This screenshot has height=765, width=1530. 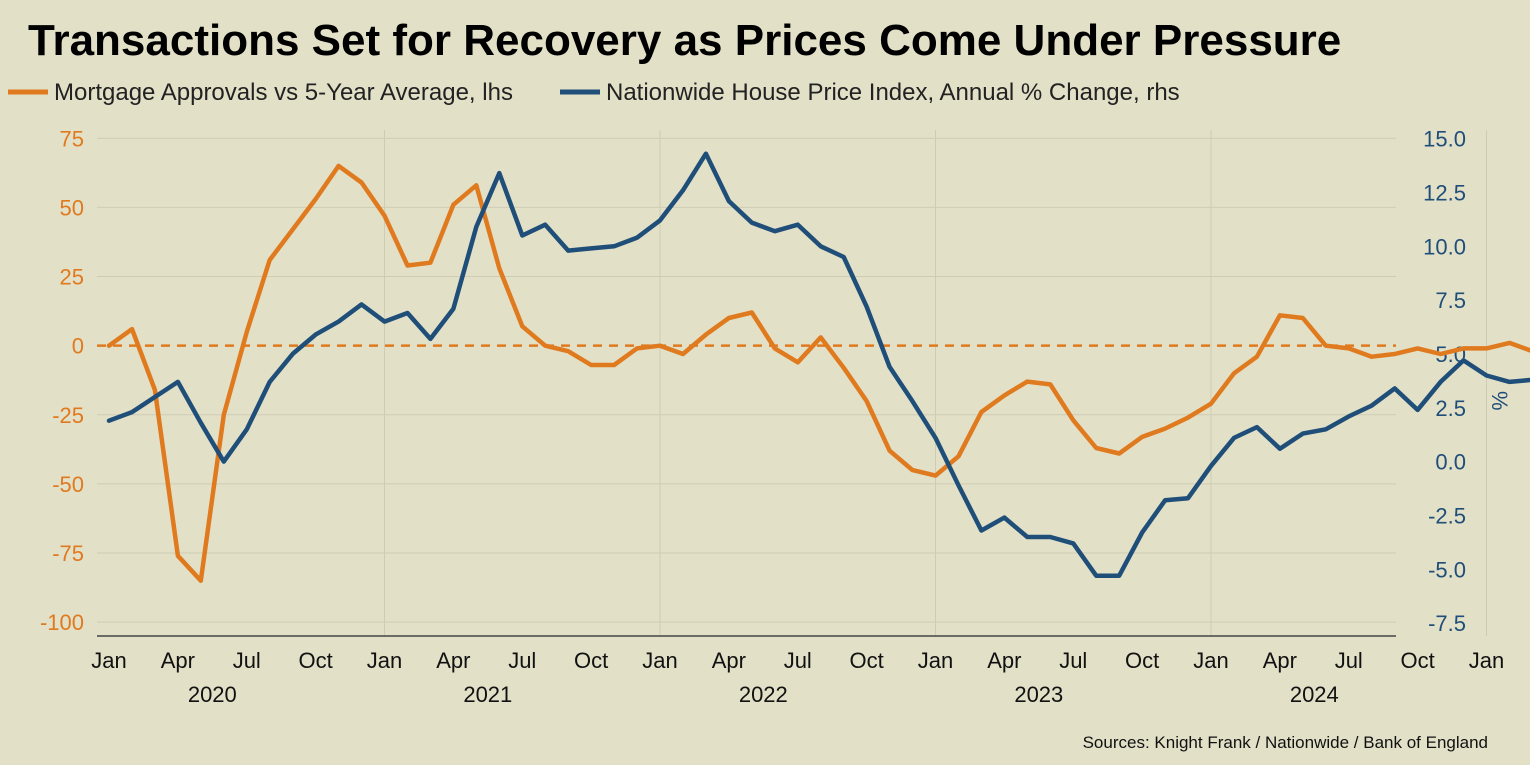 What do you see at coordinates (78, 346) in the screenshot?
I see `left-tick-label: 0` at bounding box center [78, 346].